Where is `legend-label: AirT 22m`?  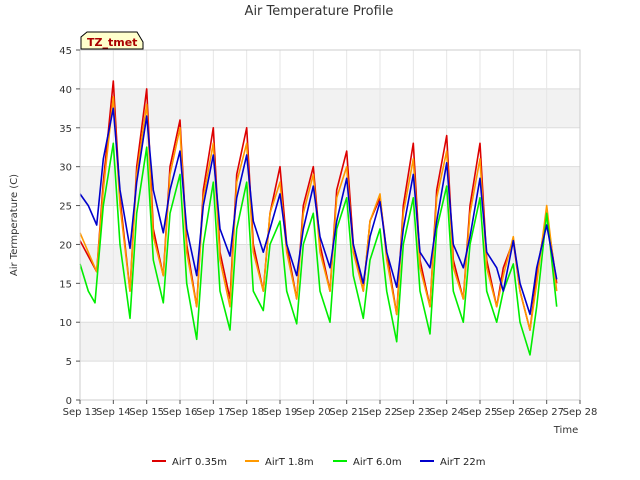
legend-label: AirT 22m is located at coordinates (462, 462).